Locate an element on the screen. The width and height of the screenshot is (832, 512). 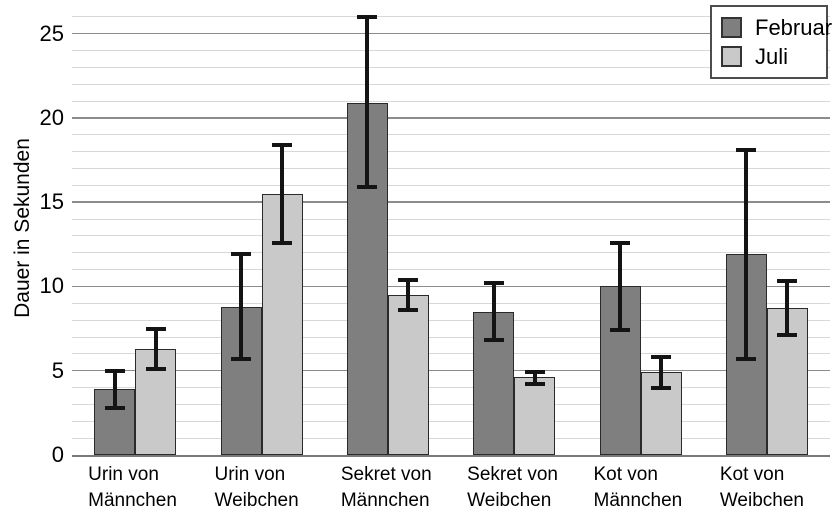
legend-label-juli: Juli is located at coordinates (772, 56).